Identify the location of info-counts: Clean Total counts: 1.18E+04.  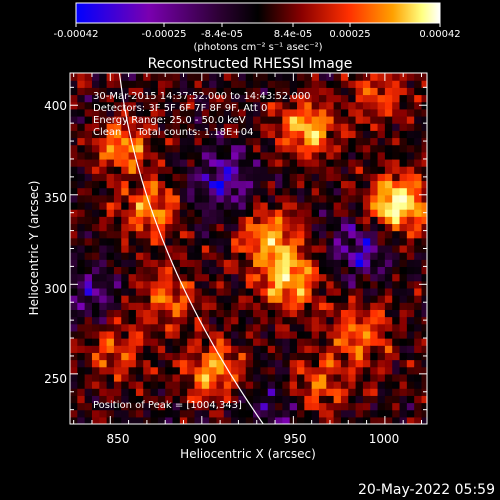
(173, 132).